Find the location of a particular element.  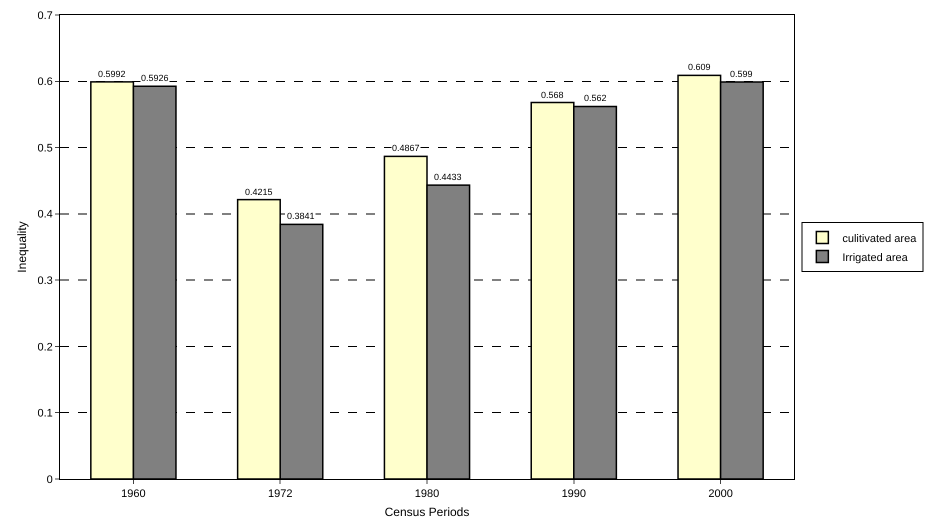

data-label: 0.568 is located at coordinates (552, 95).